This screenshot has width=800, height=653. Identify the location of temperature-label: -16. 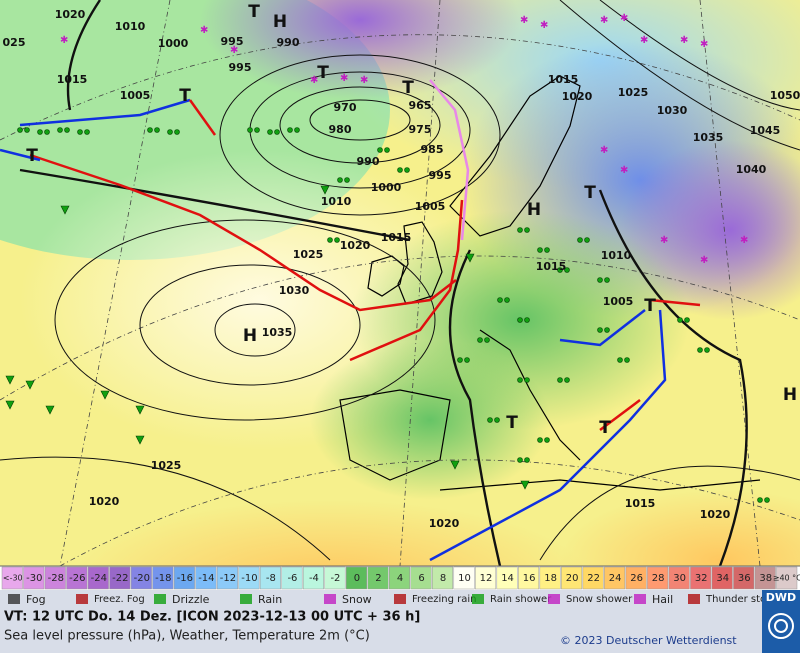
(185, 578).